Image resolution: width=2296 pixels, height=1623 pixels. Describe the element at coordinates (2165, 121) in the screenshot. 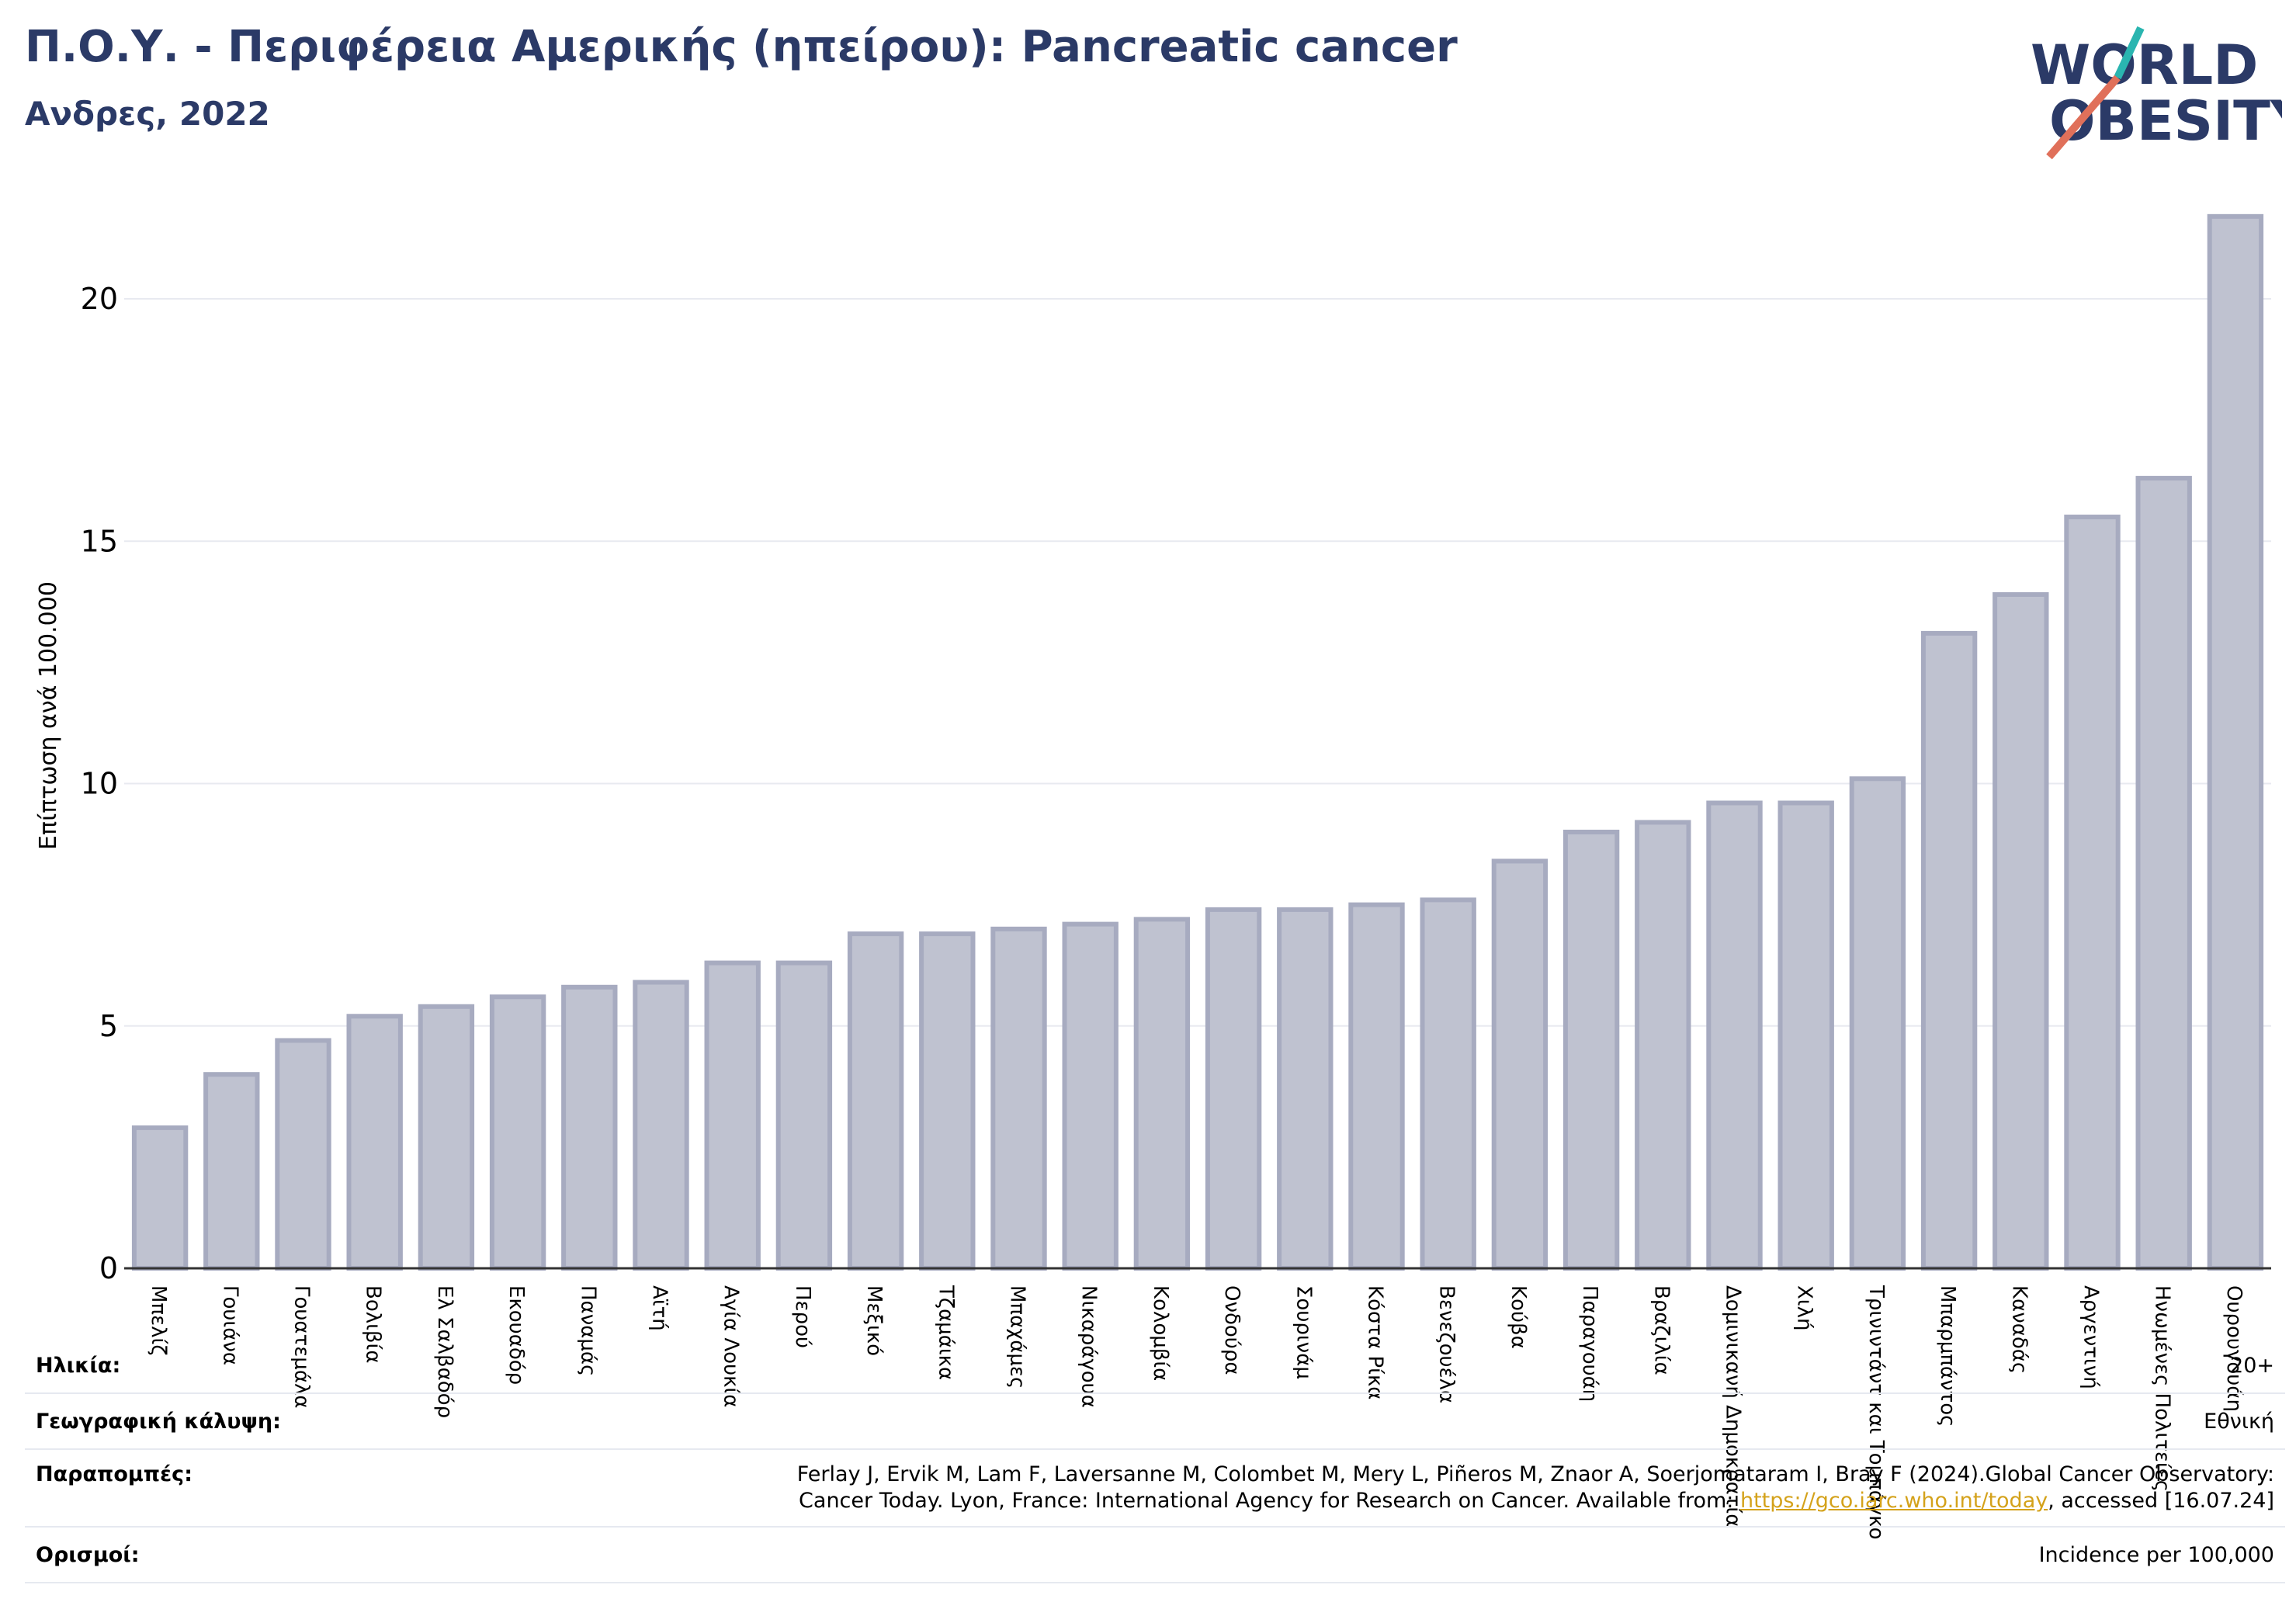

I see `logo-line2: OBESITY` at that location.